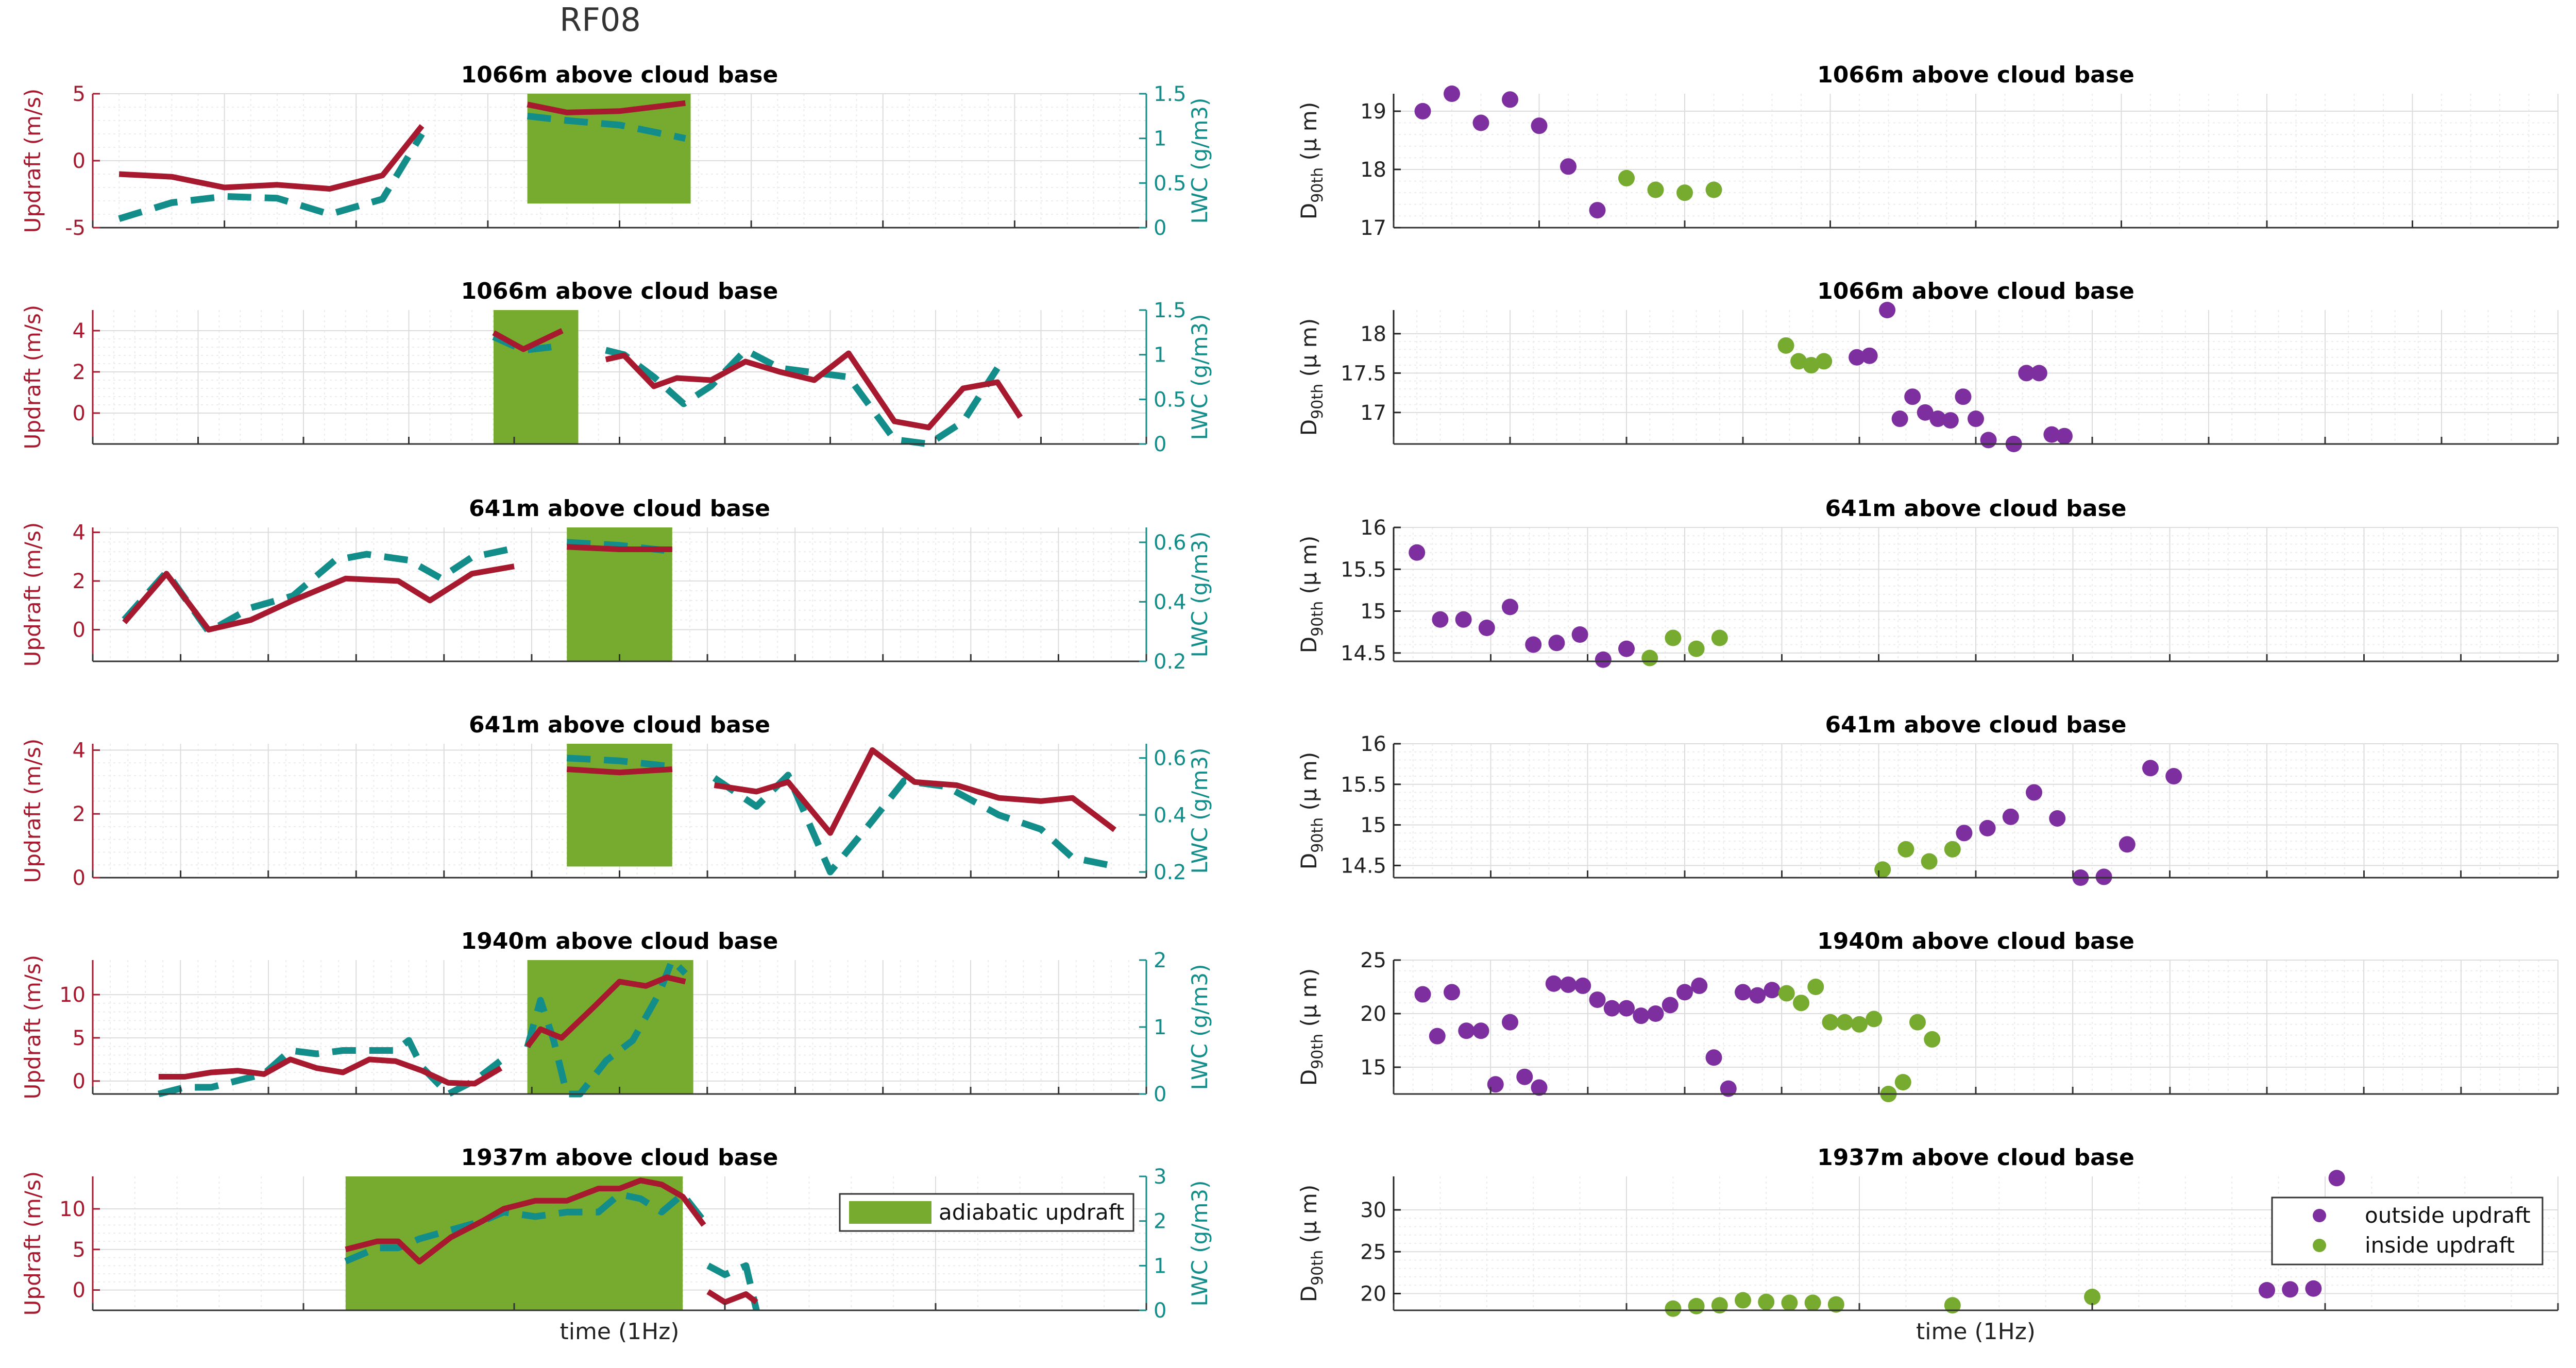 This screenshot has width=2576, height=1368. I want to click on y-tick-label: 15.5, so click(1363, 570).